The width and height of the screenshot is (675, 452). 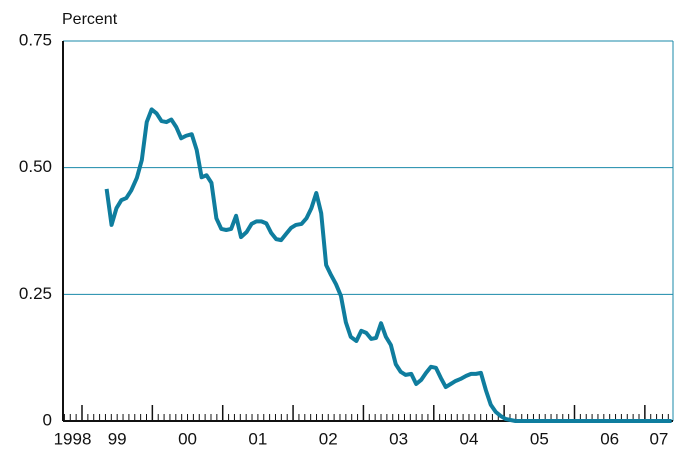 What do you see at coordinates (328, 438) in the screenshot?
I see `x-tick-label: 02` at bounding box center [328, 438].